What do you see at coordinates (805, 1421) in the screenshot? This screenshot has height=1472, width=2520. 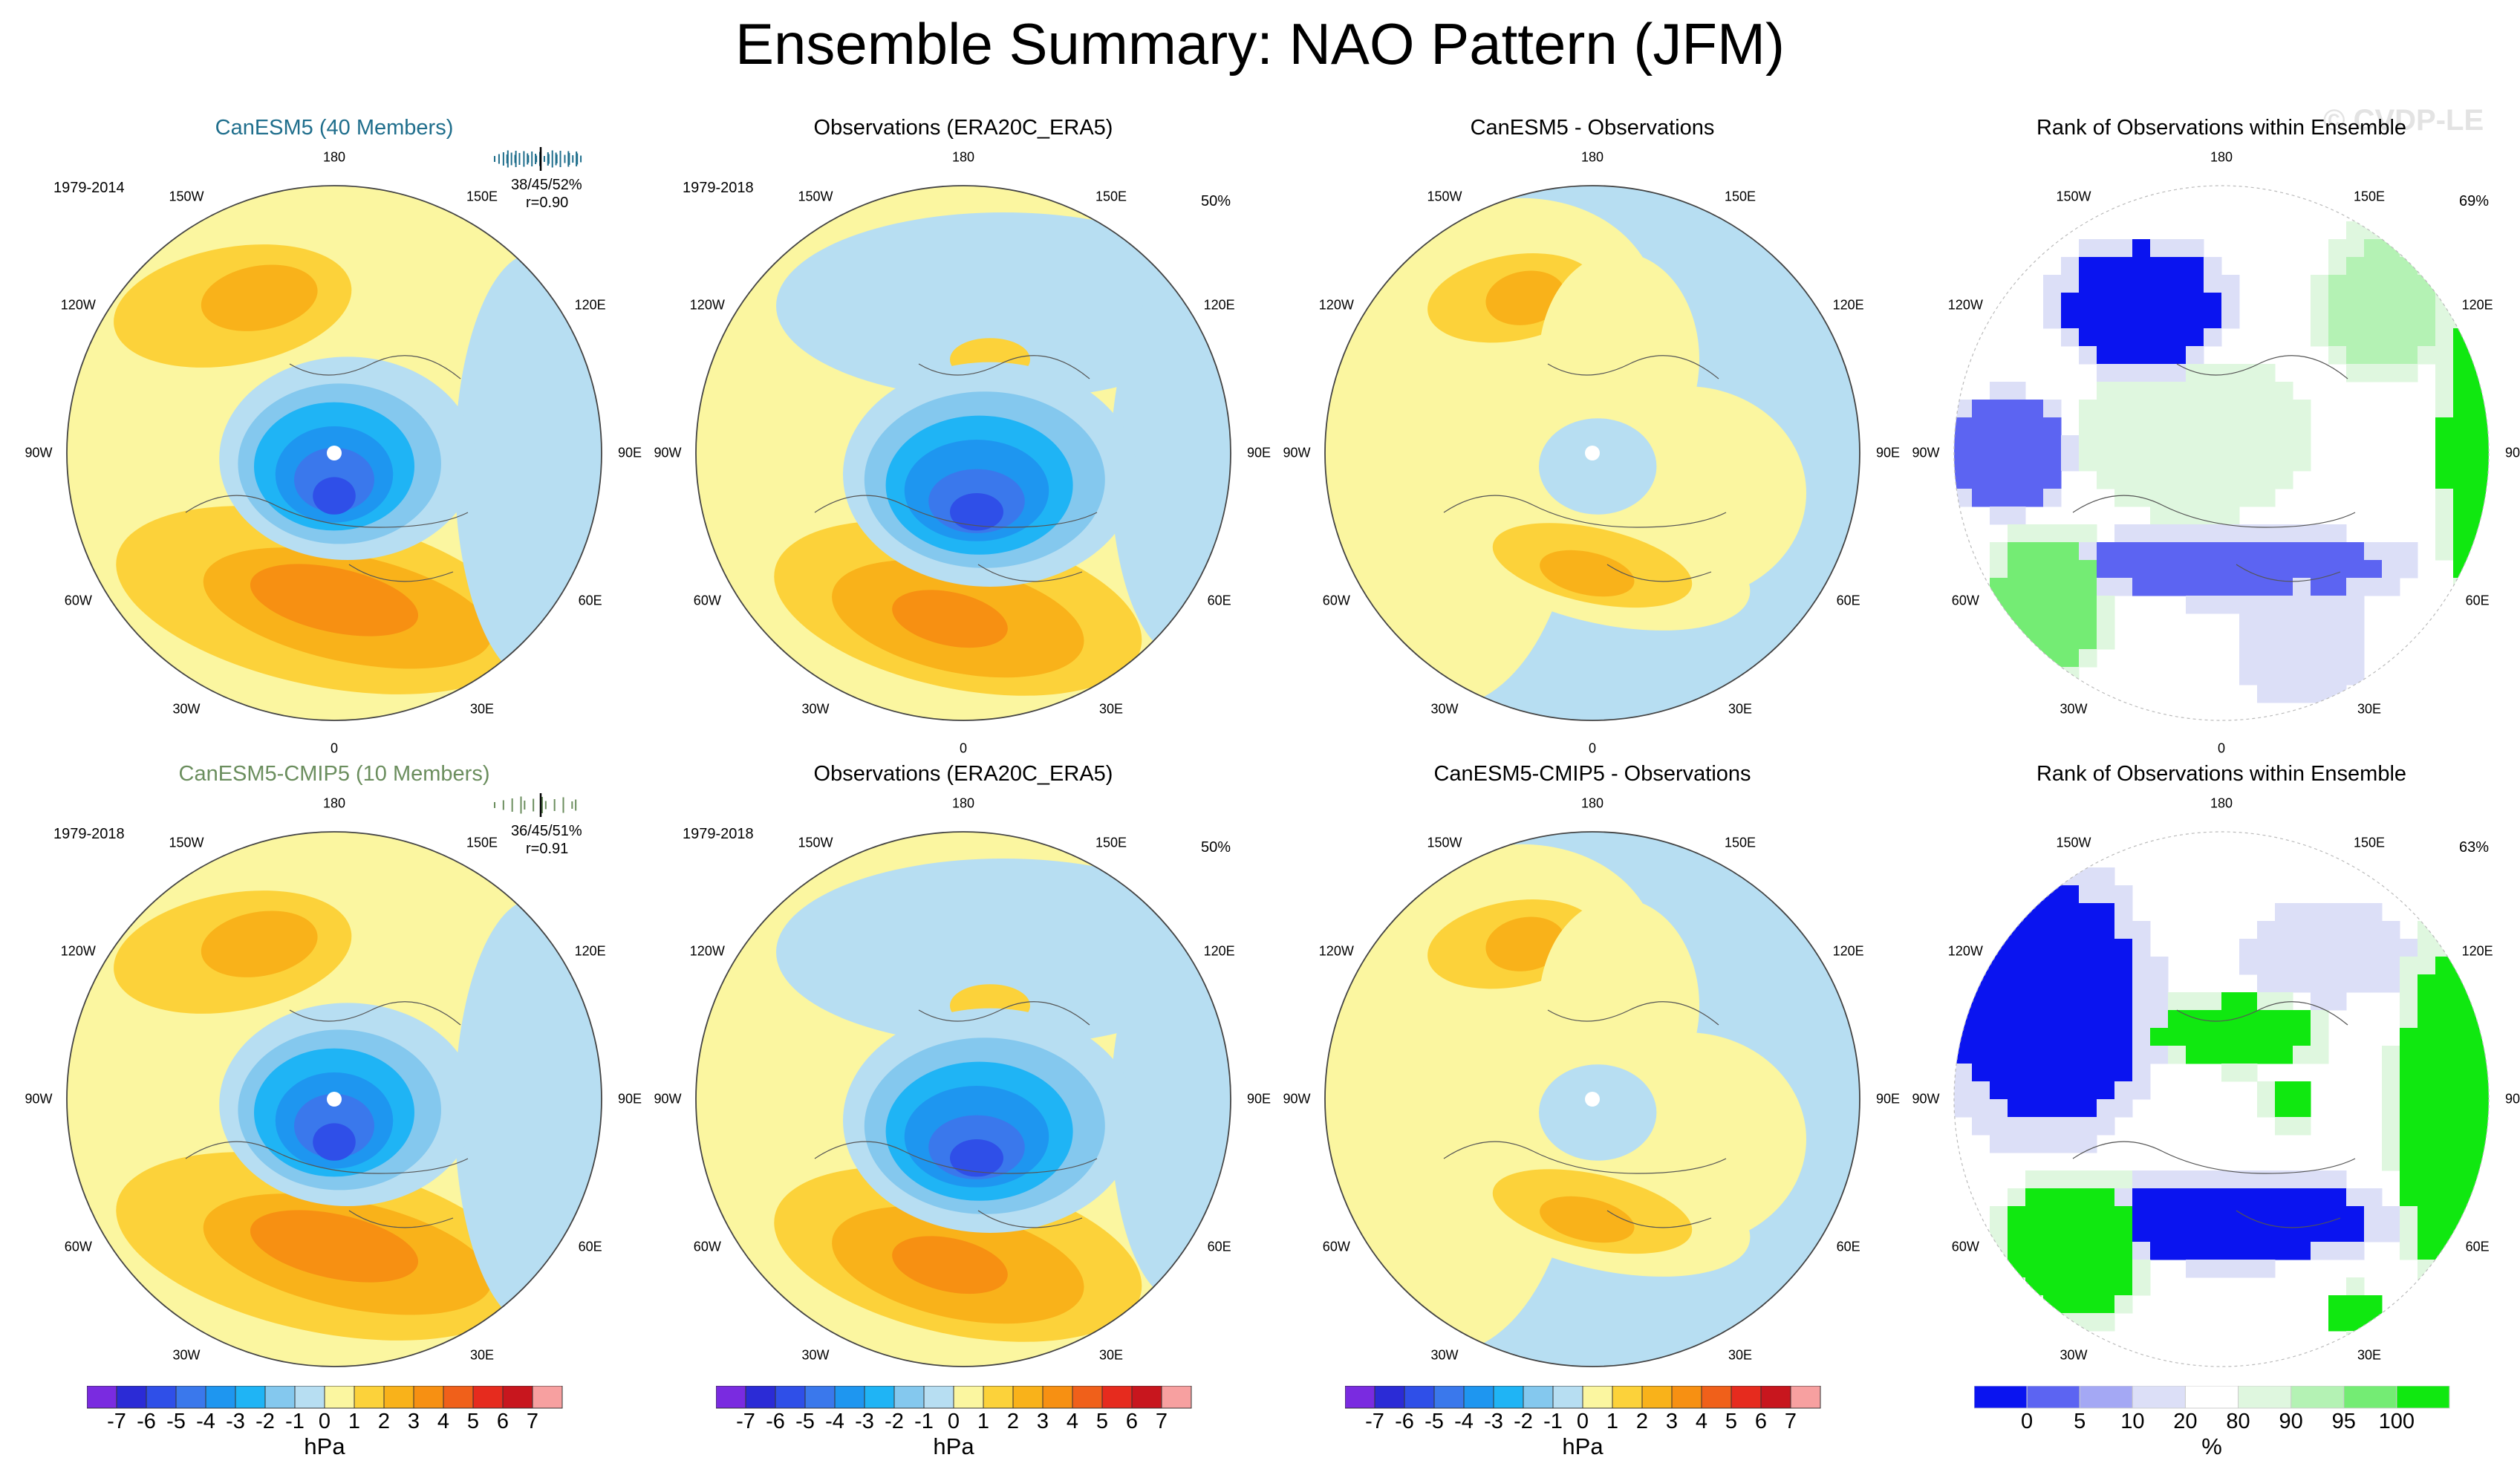 I see `colorbar-tick-label: -5` at bounding box center [805, 1421].